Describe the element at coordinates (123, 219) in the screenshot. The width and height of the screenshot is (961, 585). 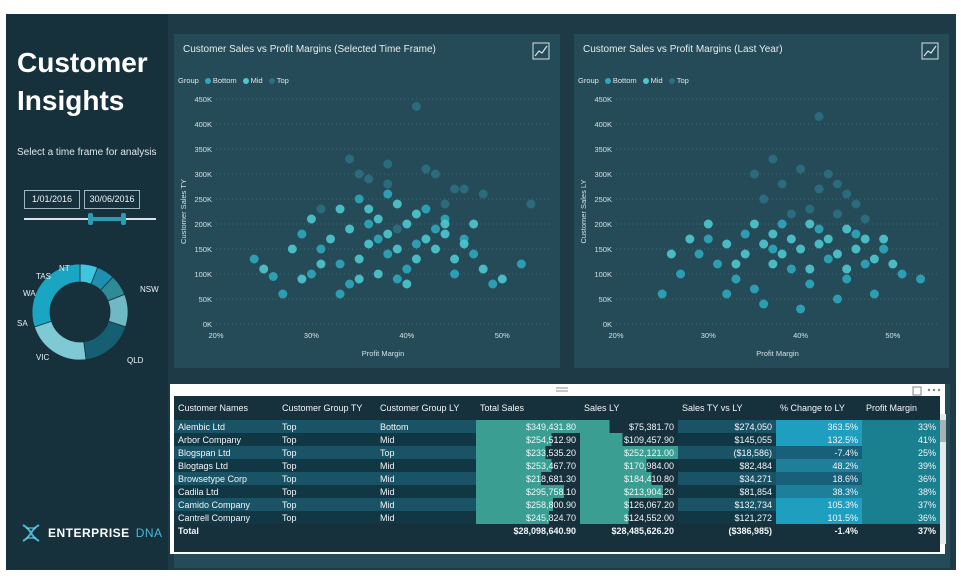
I see `date-slider-end-handle` at that location.